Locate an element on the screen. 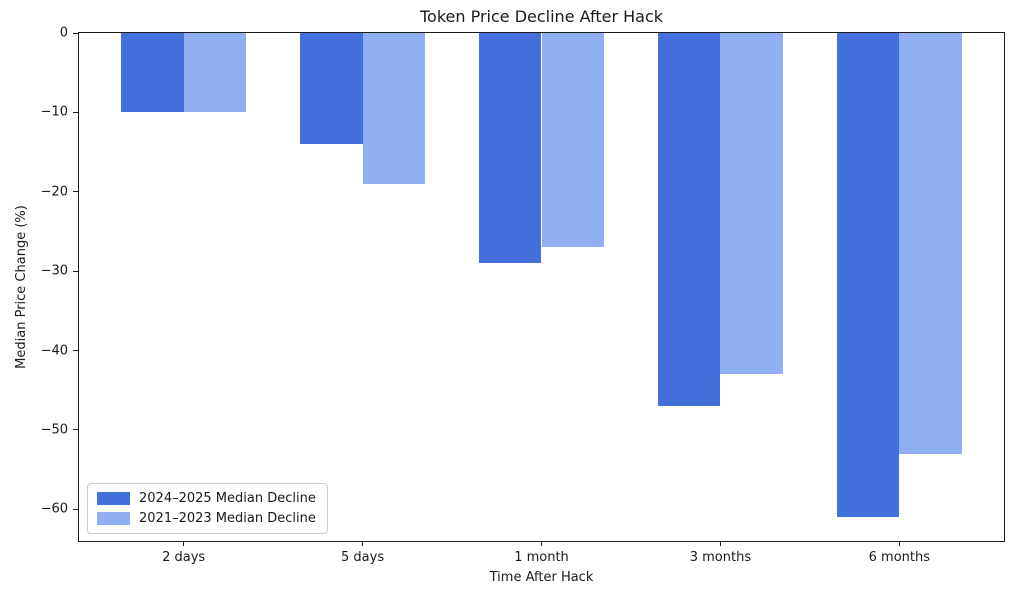  y-tick-label: −20 is located at coordinates (54, 192).